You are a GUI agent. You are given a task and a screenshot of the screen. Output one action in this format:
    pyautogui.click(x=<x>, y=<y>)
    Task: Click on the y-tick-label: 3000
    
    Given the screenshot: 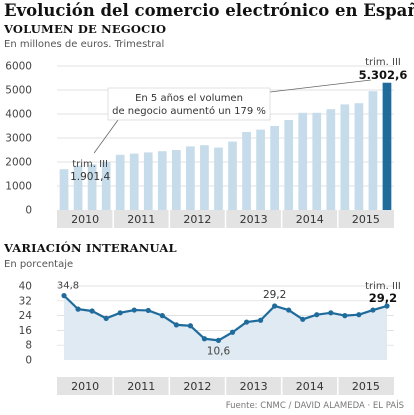 What is the action you would take?
    pyautogui.click(x=18, y=139)
    